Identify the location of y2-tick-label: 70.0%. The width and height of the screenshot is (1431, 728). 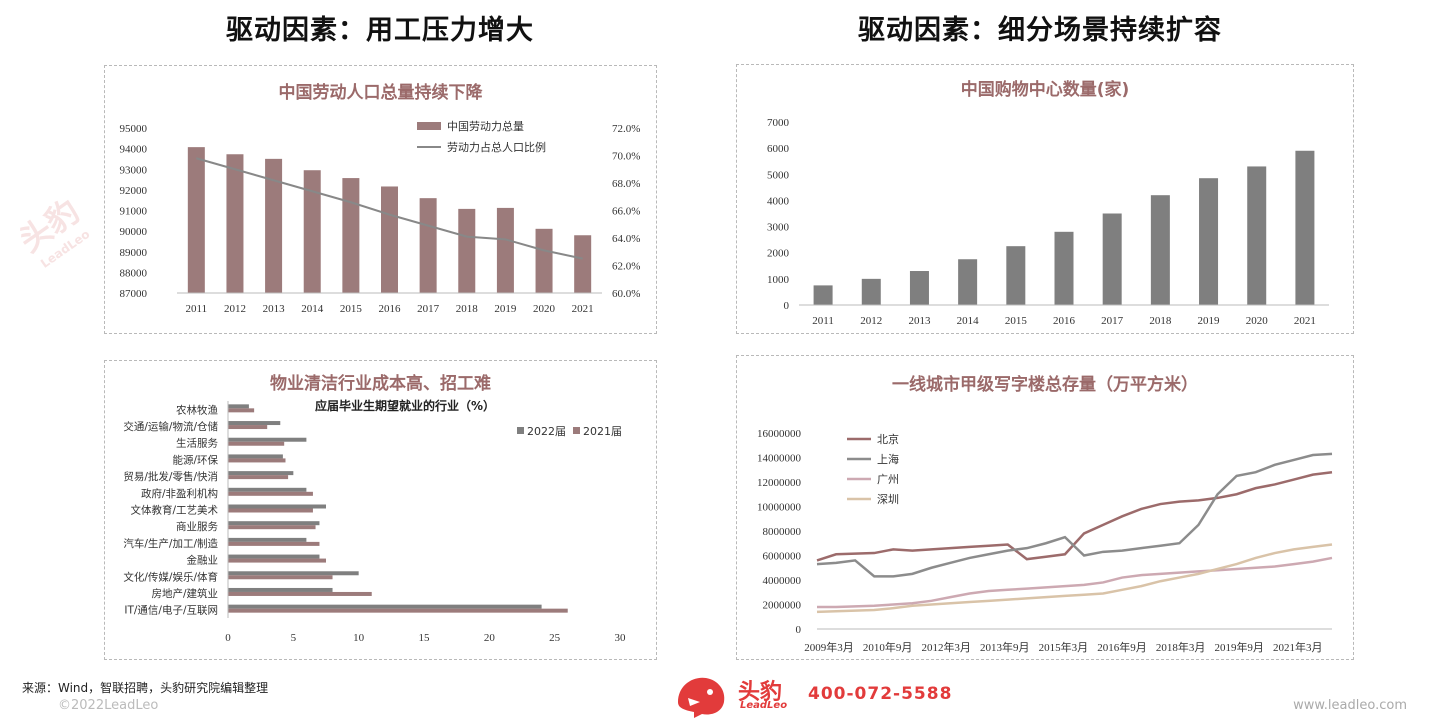
(626, 157).